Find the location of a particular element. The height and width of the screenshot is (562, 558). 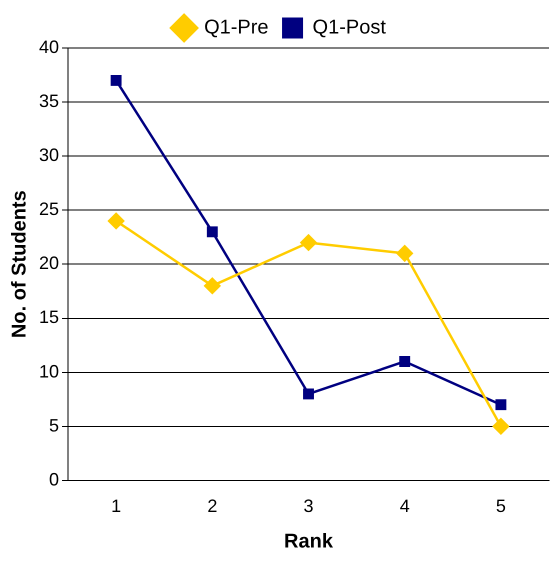

y-tick-label: 40 is located at coordinates (49, 46).